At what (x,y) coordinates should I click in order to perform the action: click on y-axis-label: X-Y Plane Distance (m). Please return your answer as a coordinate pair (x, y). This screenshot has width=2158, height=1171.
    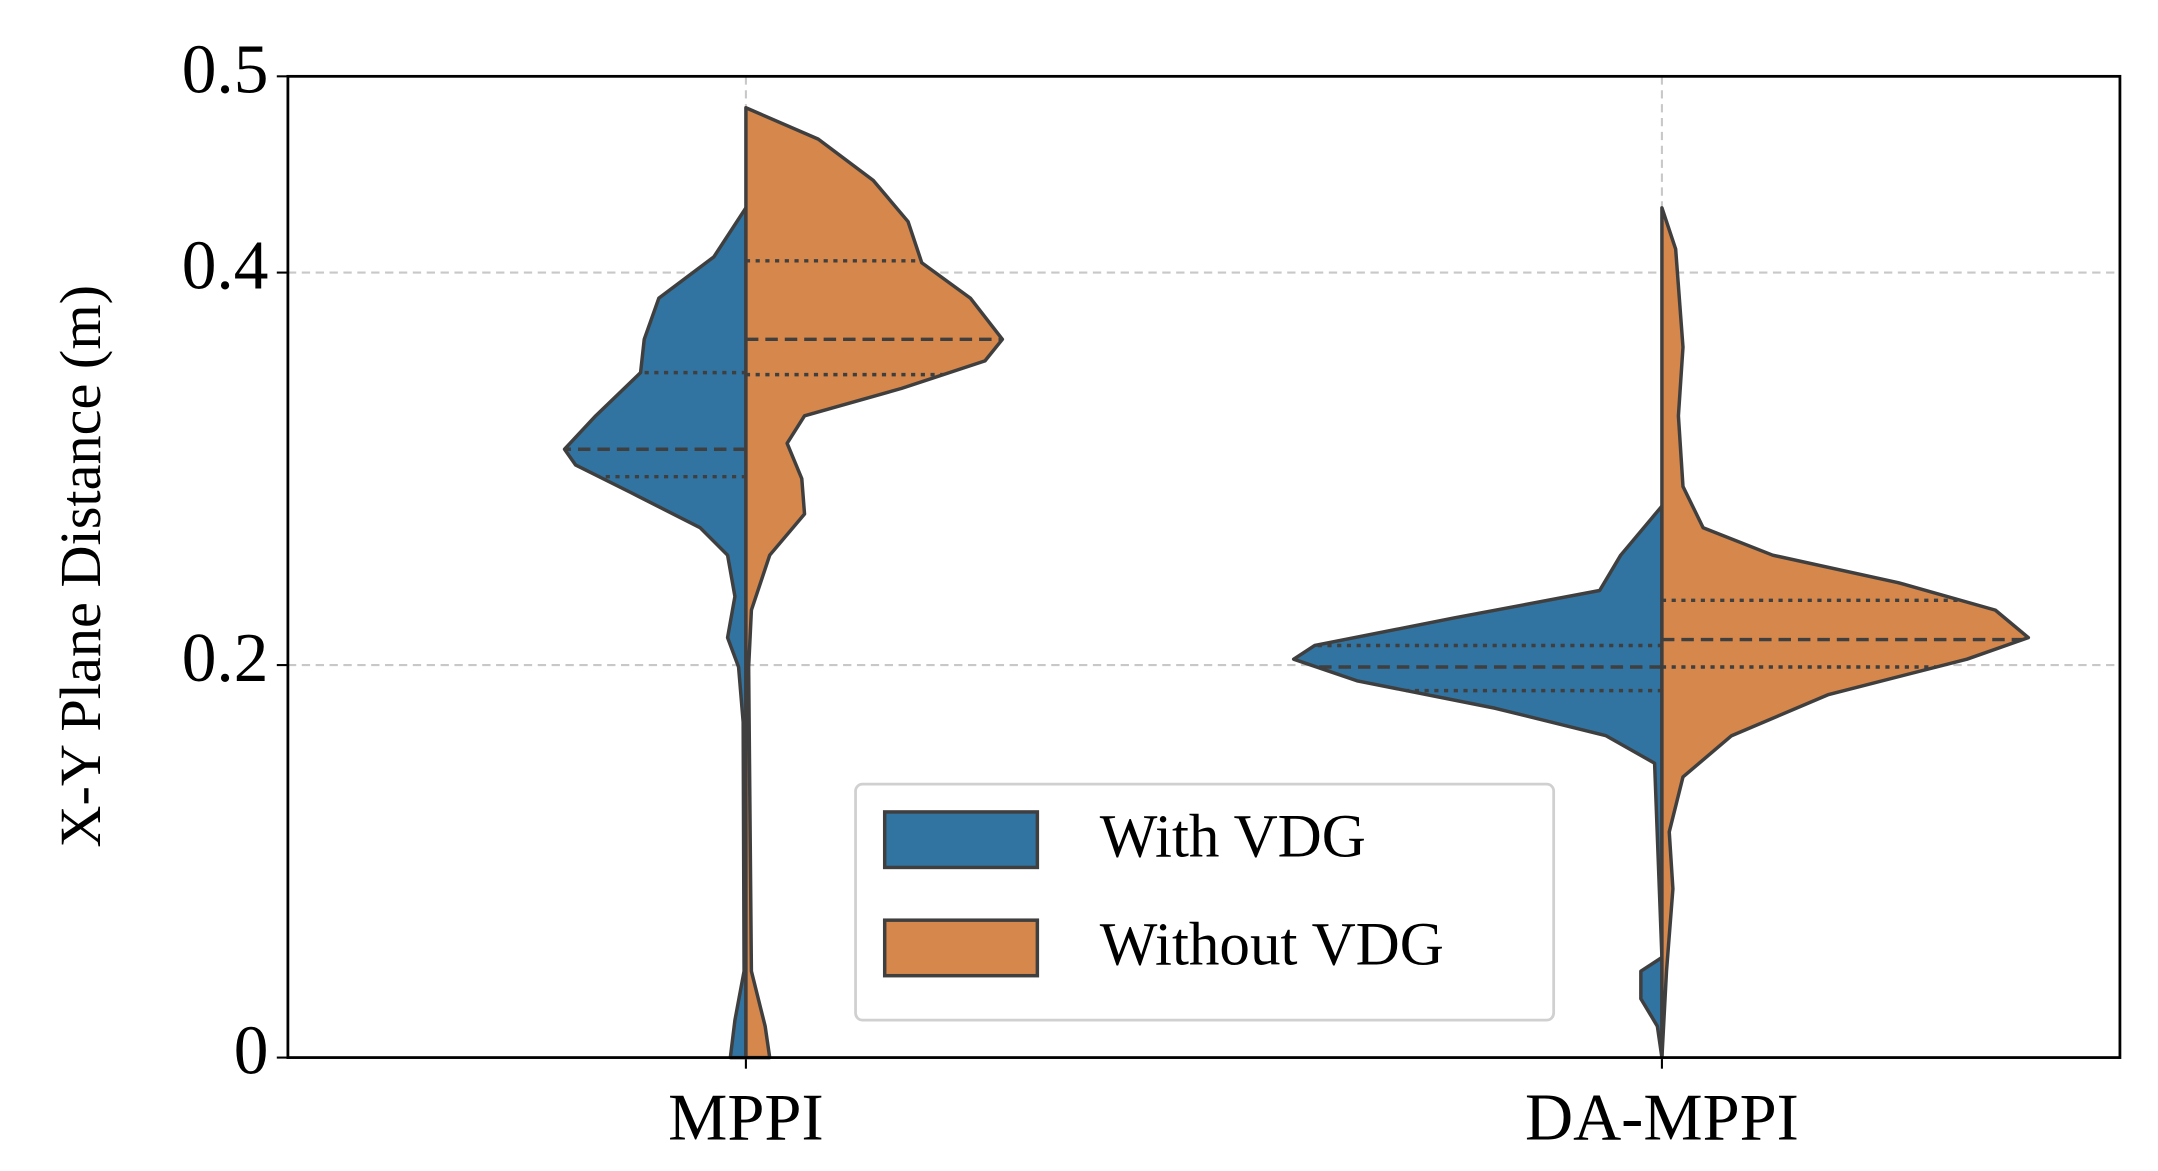
    Looking at the image, I should click on (80, 566).